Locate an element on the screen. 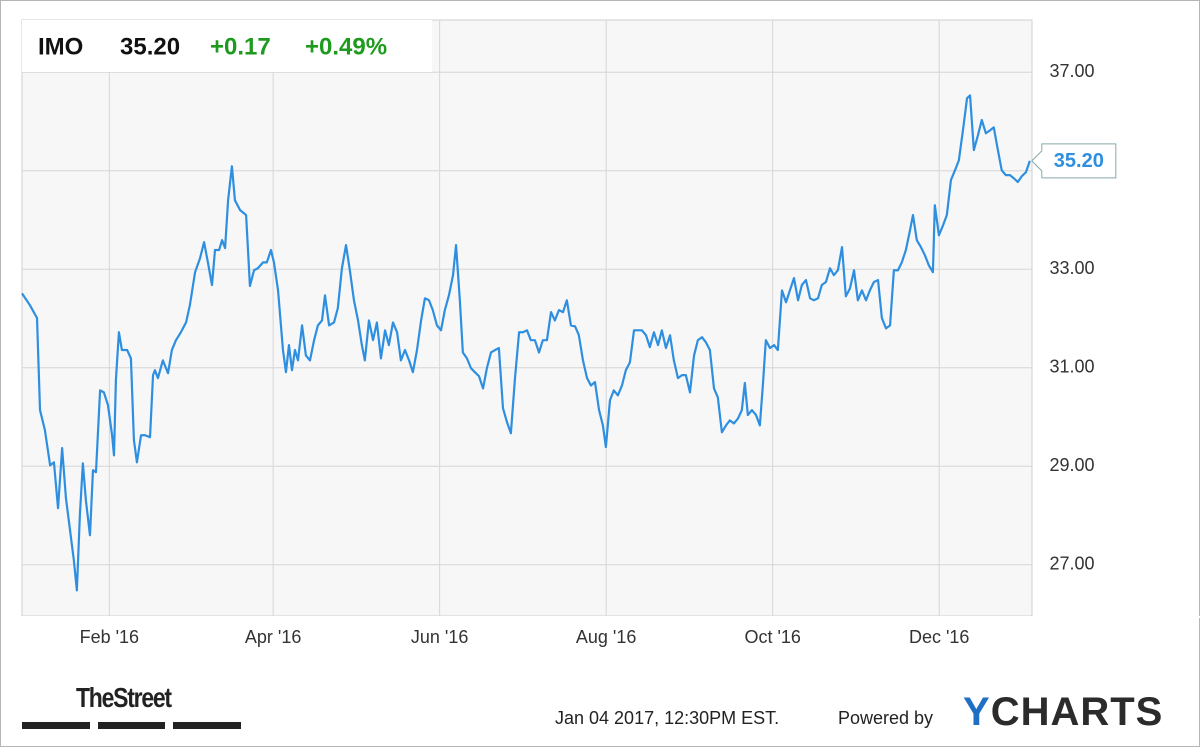 This screenshot has width=1200, height=747. x-tick-label: Jun '16 is located at coordinates (439, 637).